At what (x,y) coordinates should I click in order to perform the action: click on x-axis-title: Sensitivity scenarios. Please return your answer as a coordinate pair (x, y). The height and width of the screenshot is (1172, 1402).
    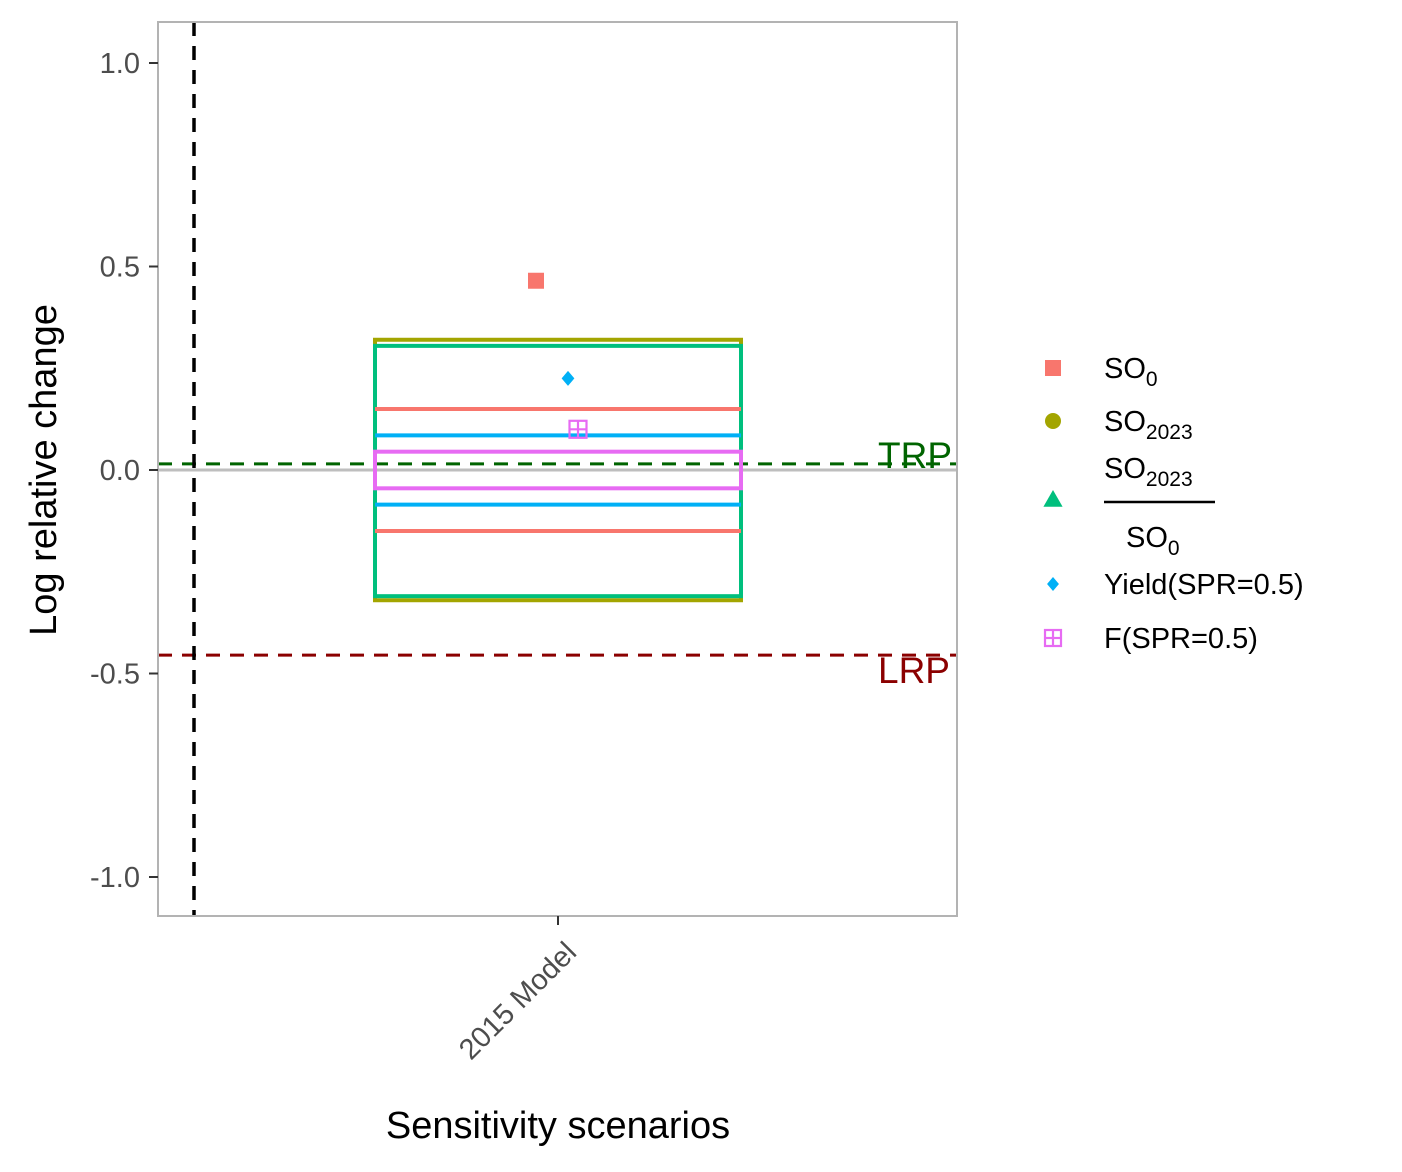
    Looking at the image, I should click on (558, 1126).